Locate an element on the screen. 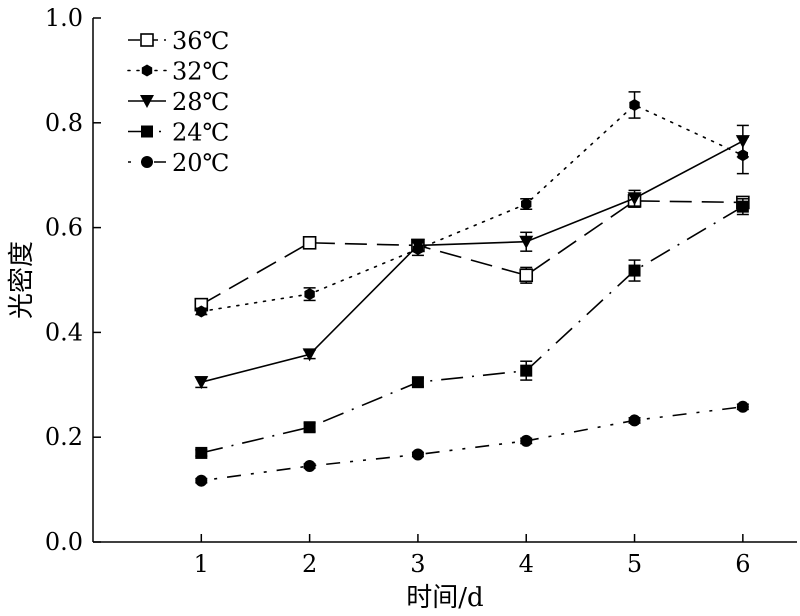  legend-label: 24℃ is located at coordinates (200, 133).